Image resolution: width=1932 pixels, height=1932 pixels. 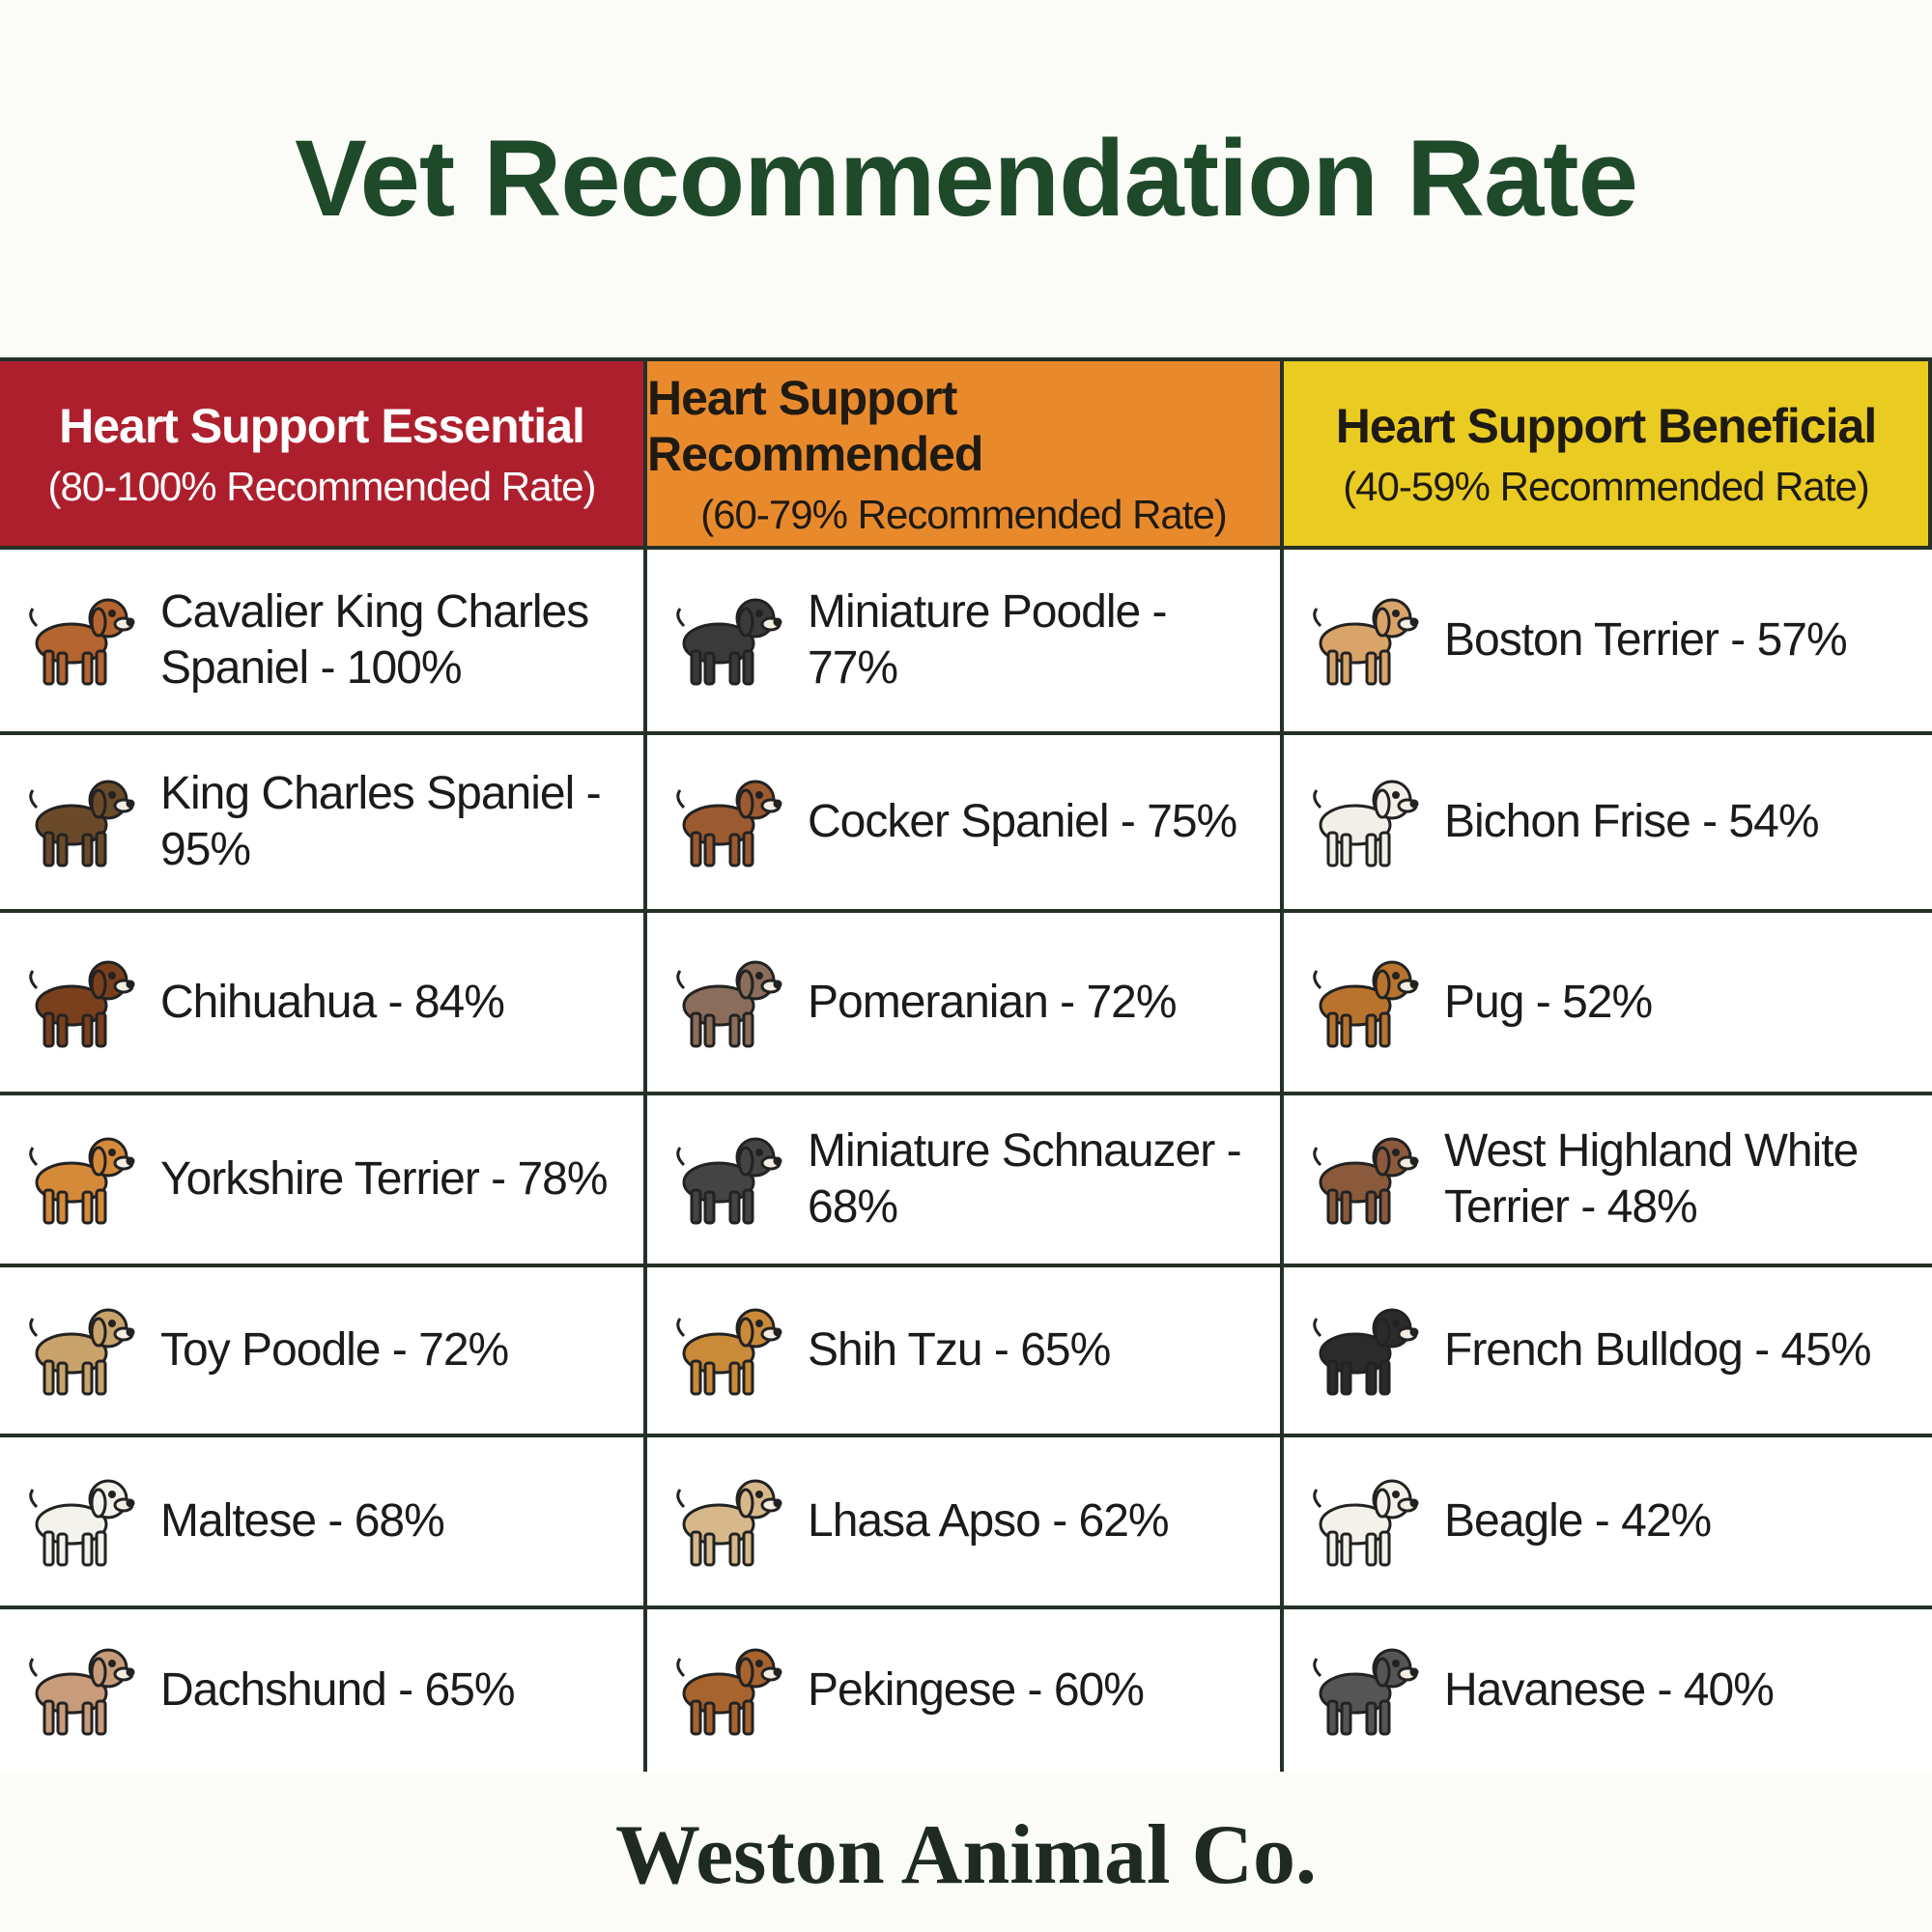 I want to click on brand: Weston Animal Co., so click(x=966, y=1855).